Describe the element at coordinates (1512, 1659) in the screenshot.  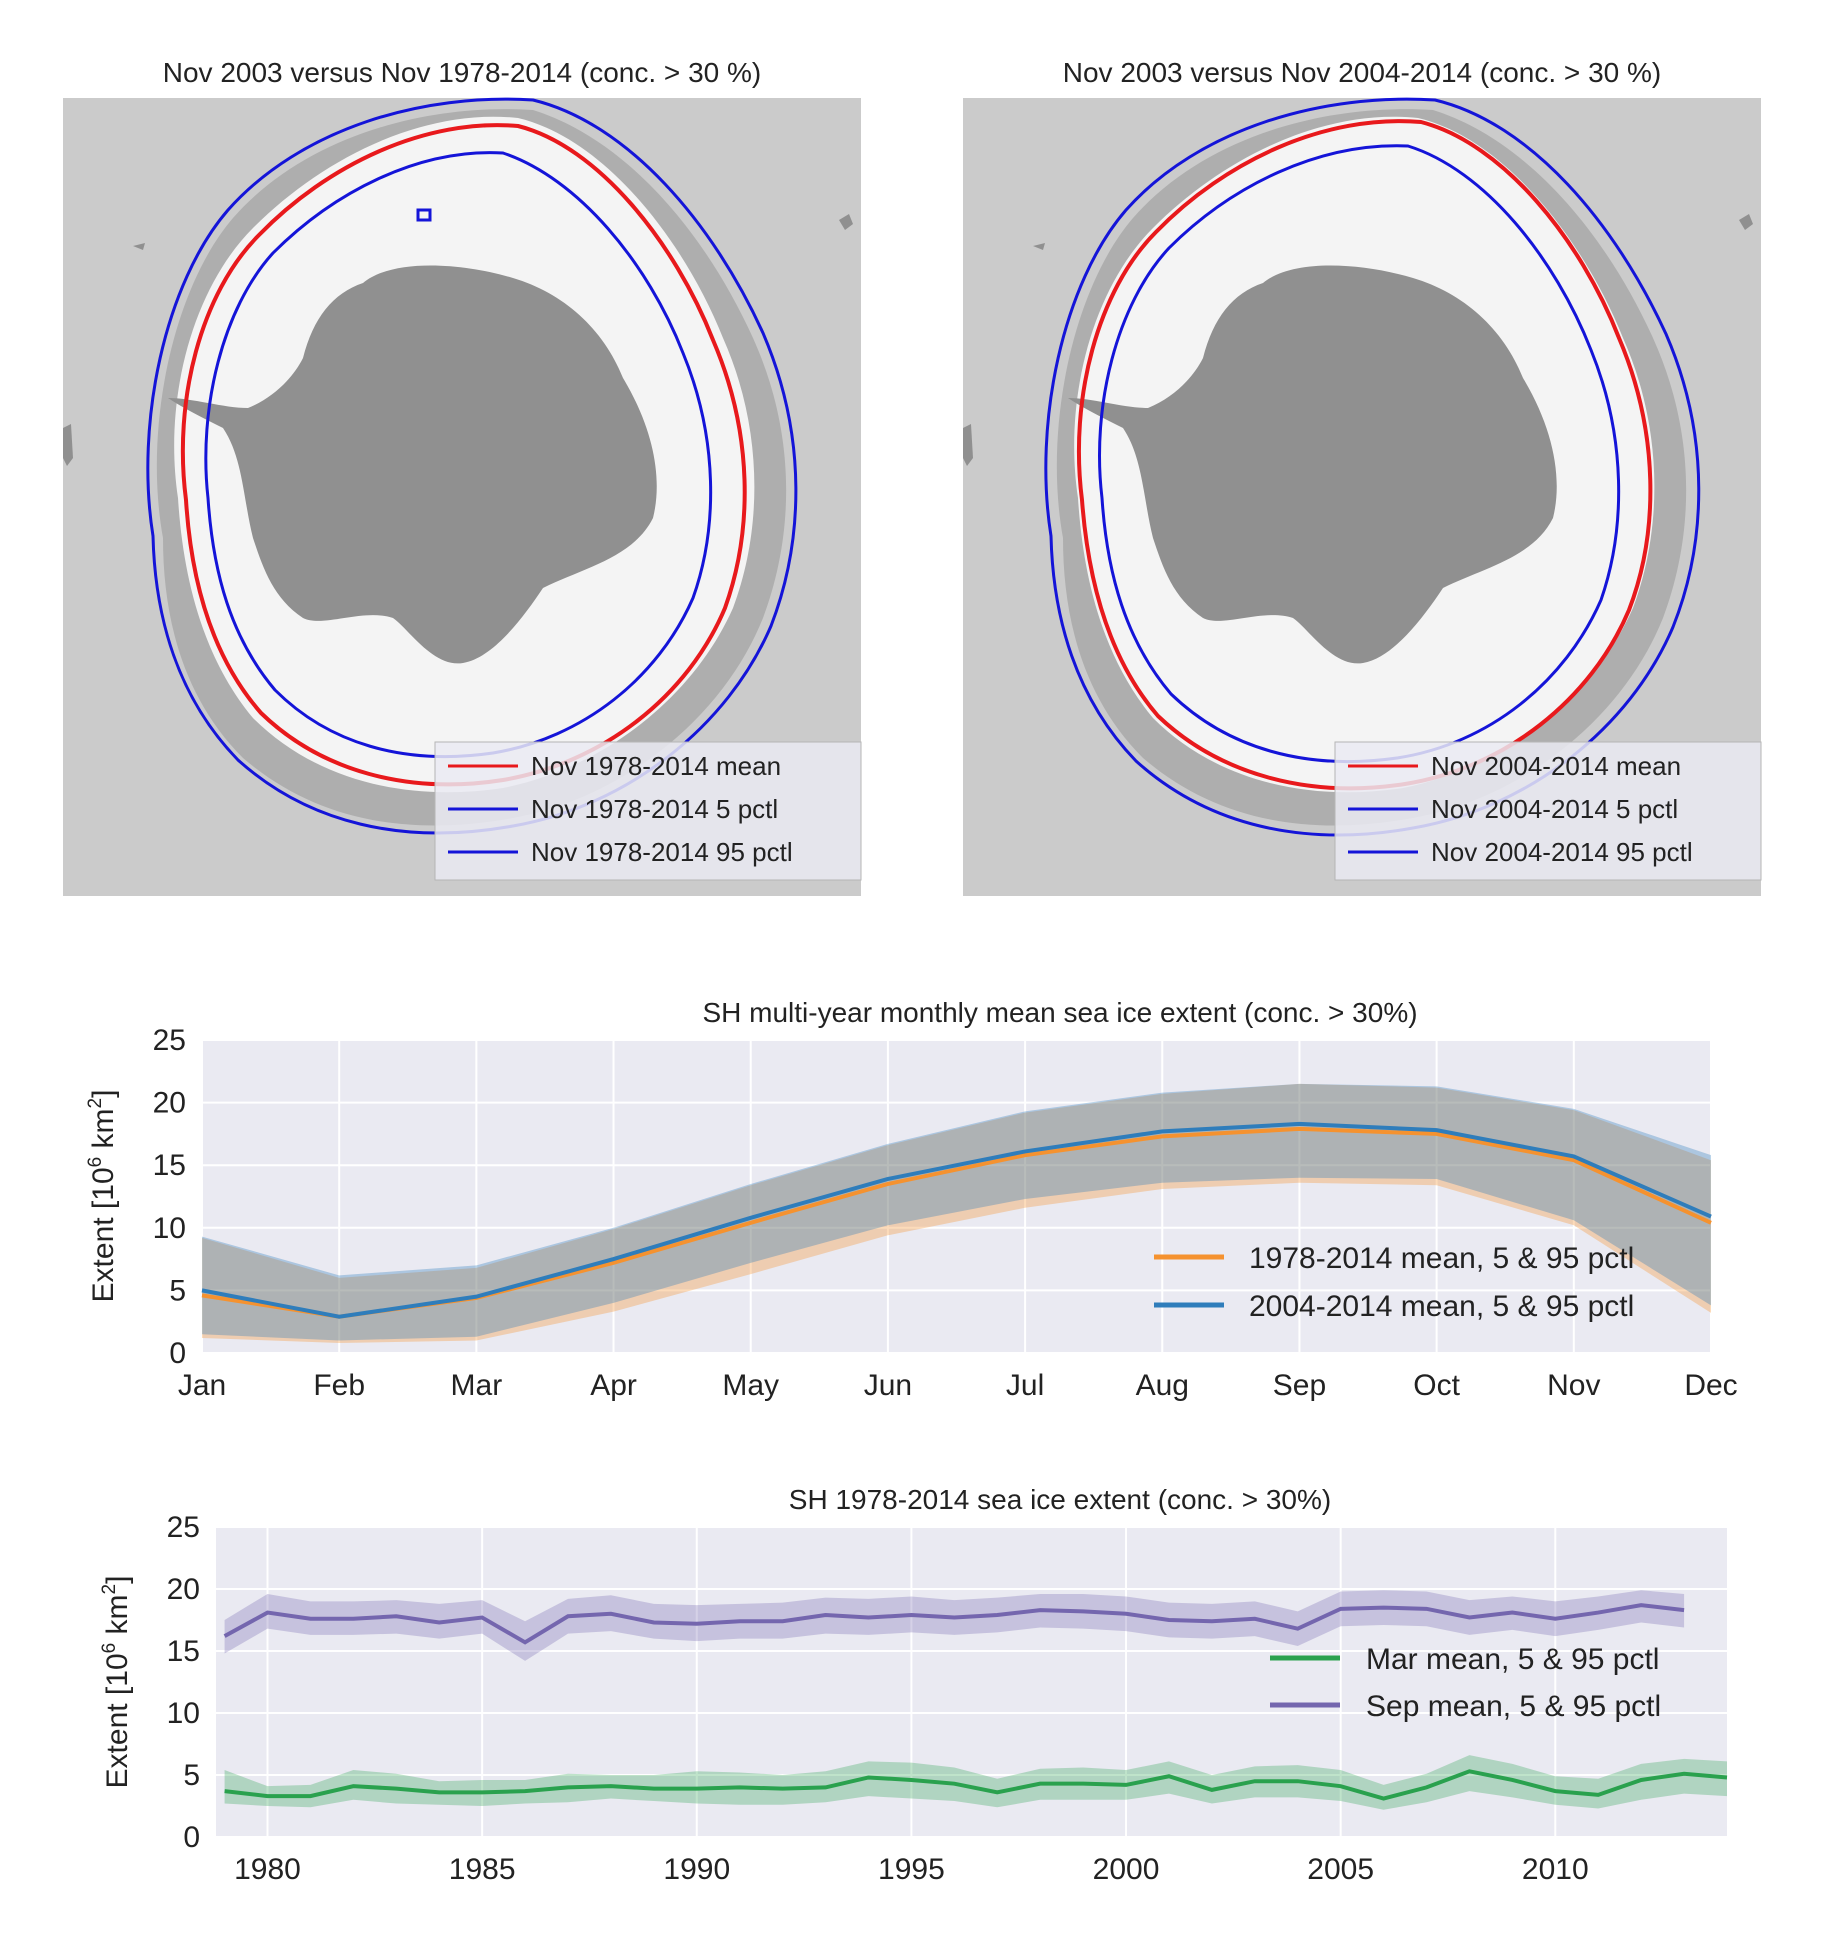
I see `legend-label-mar: Mar mean, 5 & 95 pctl` at that location.